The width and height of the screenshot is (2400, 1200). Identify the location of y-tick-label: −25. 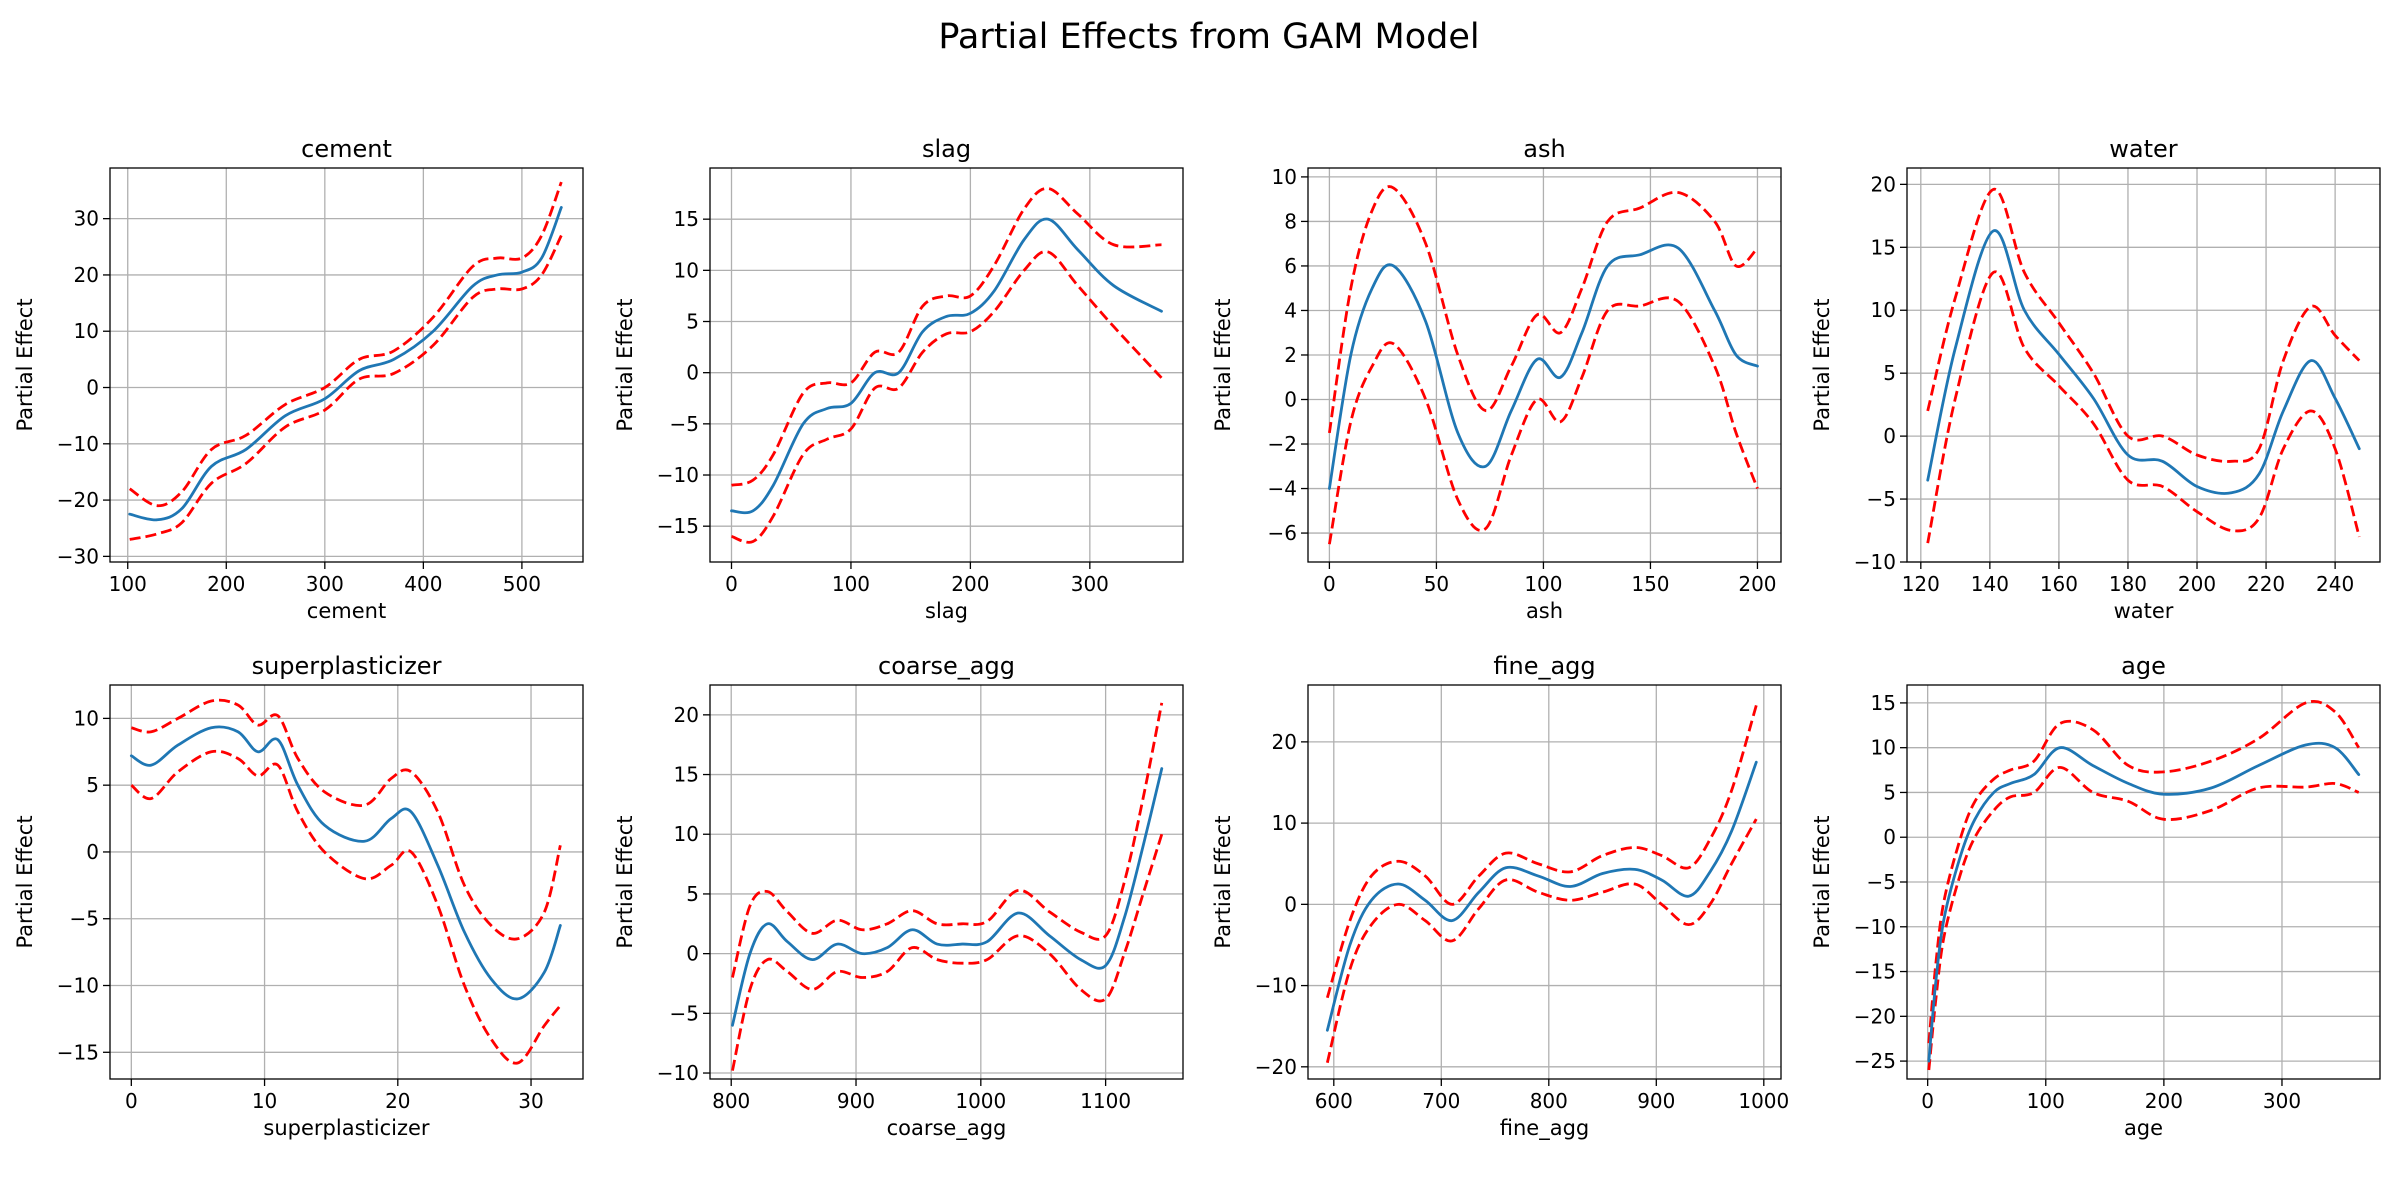
(1875, 1061).